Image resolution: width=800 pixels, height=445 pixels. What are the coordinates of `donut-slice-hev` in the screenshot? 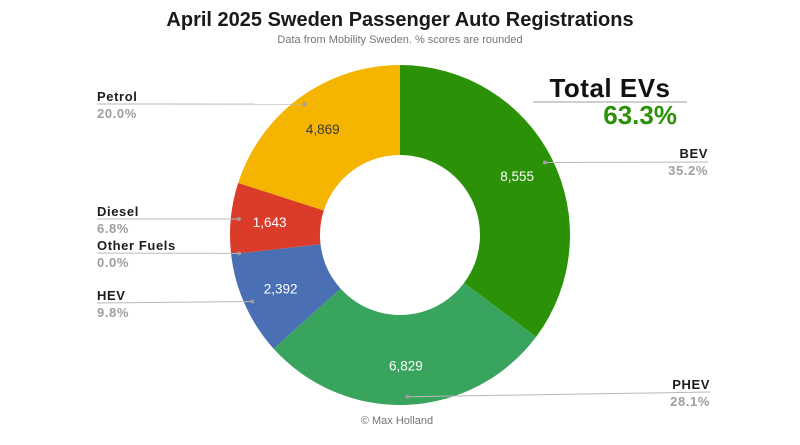 It's located at (286, 296).